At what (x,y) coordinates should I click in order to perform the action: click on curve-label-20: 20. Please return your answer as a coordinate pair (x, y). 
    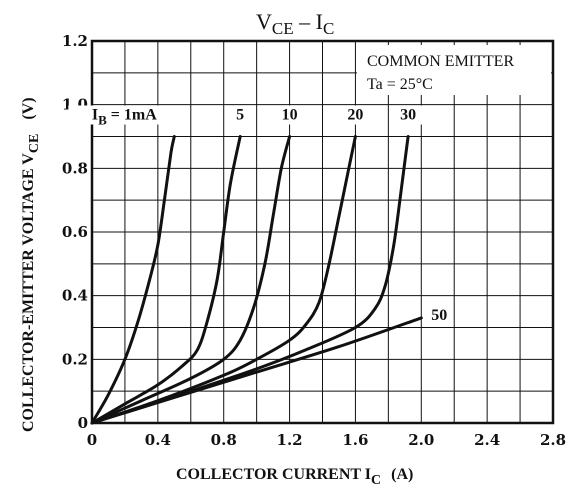
    Looking at the image, I should click on (355, 115).